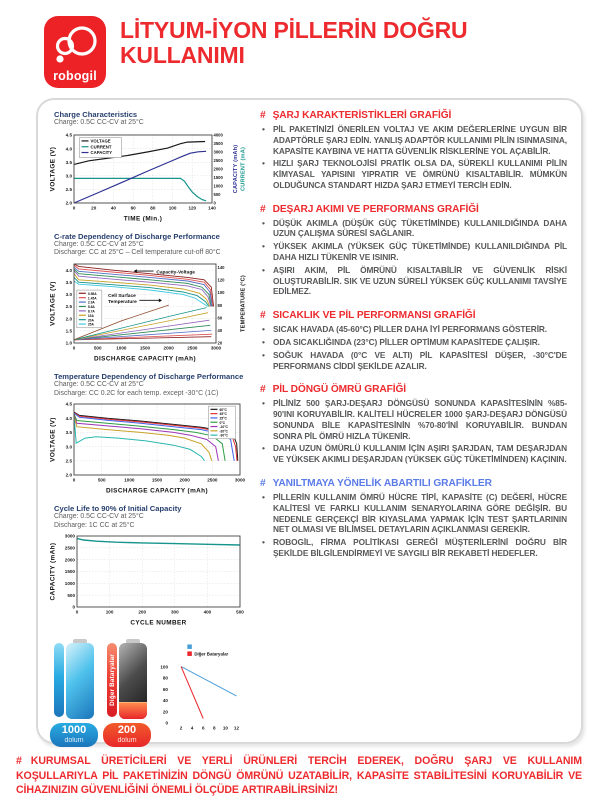 Image resolution: width=600 pixels, height=800 pixels. Describe the element at coordinates (69, 446) in the screenshot. I see `svg-text: 3.0` at that location.